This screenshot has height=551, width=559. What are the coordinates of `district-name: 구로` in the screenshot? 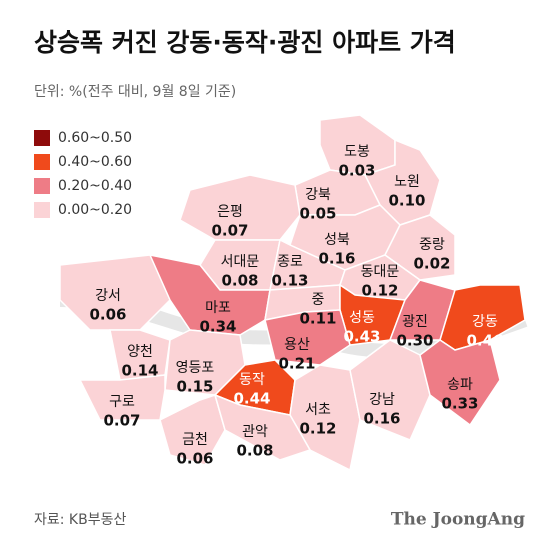 It's located at (122, 402).